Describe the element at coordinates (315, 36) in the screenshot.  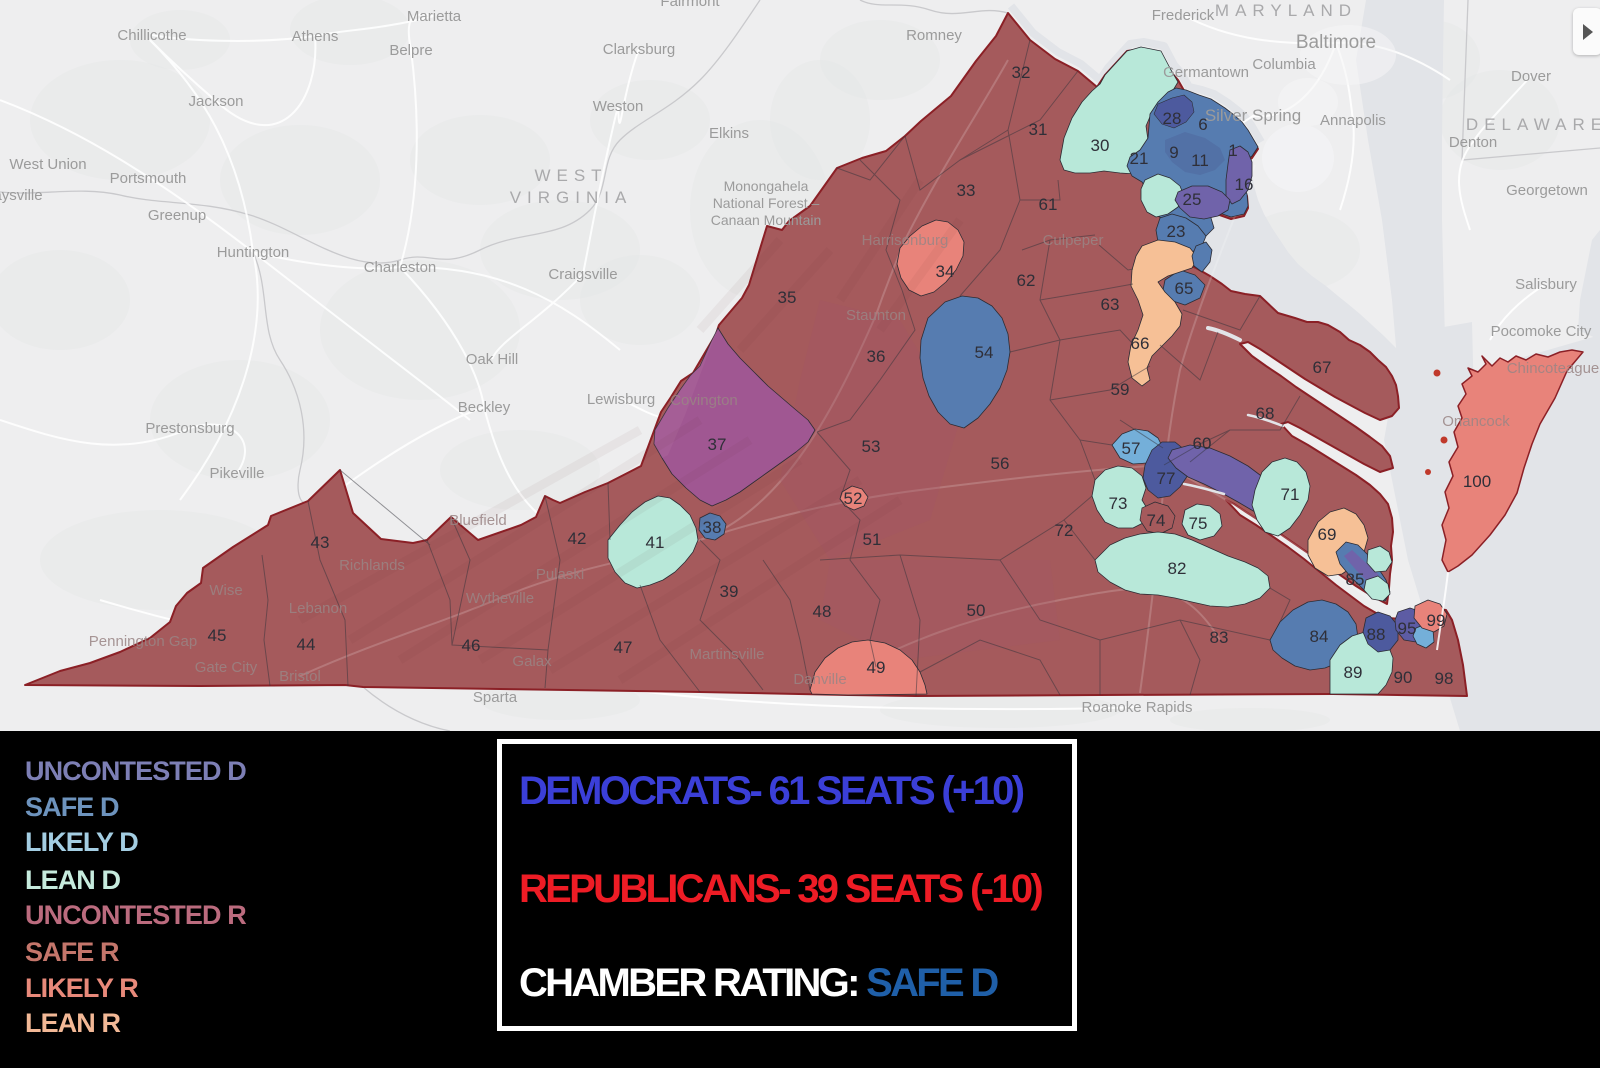
I see `svg-text: Athens` at that location.